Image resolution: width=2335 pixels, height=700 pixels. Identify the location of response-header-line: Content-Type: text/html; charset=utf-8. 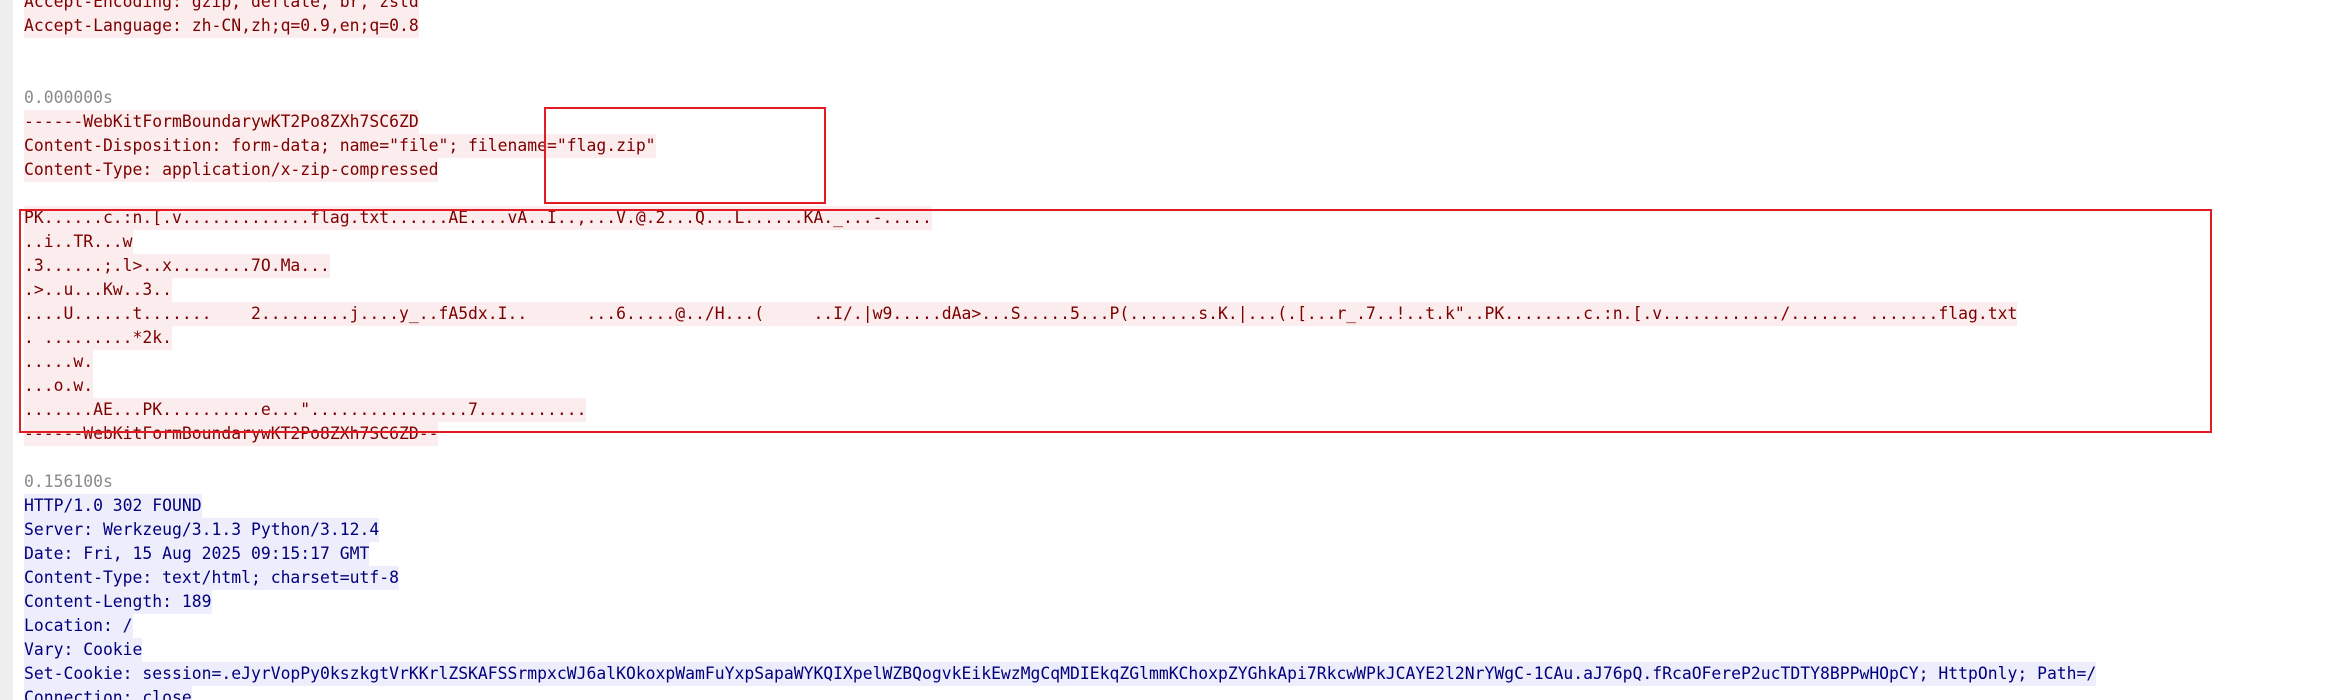
(1060, 578).